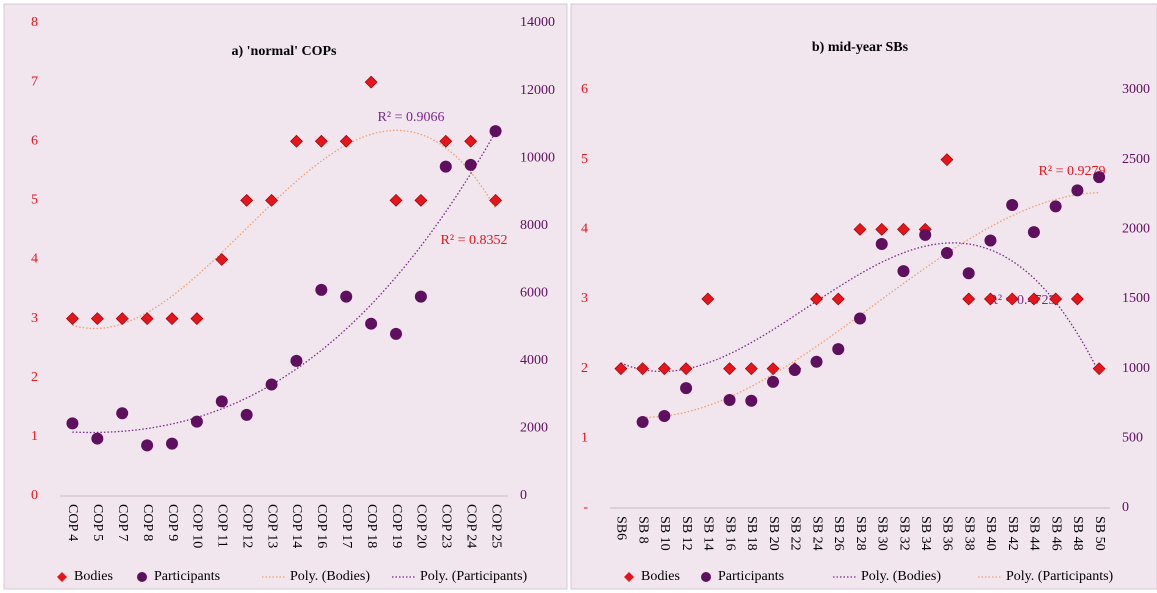 The width and height of the screenshot is (1157, 593). What do you see at coordinates (925, 533) in the screenshot?
I see `x-tick-label: SB 34` at bounding box center [925, 533].